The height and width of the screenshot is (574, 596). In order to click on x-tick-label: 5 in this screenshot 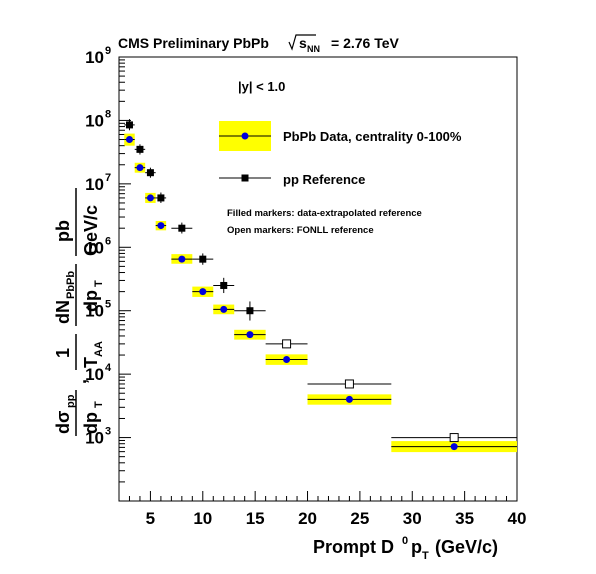, I will do `click(150, 518)`.